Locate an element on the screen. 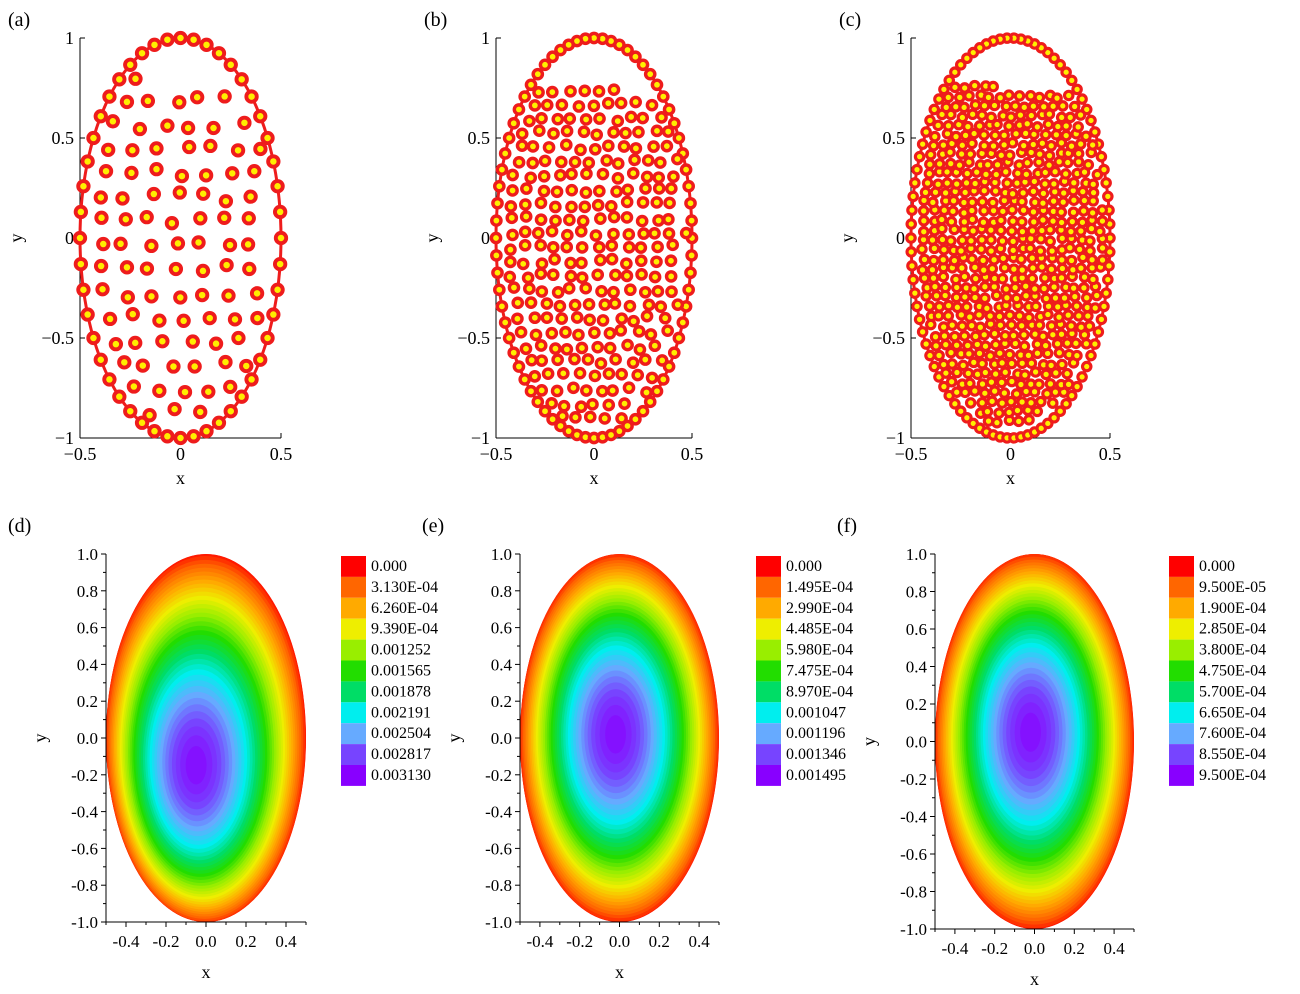  x-tick-label: 0.5 is located at coordinates (281, 454).